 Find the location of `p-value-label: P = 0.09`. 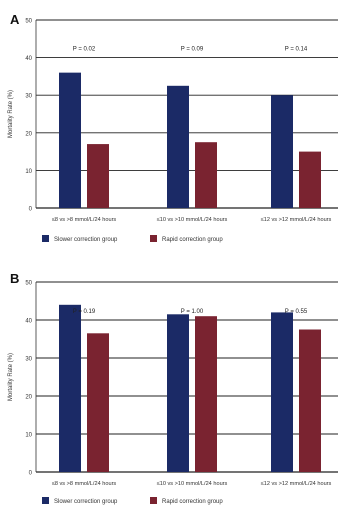

p-value-label: P = 0.09 is located at coordinates (192, 50).